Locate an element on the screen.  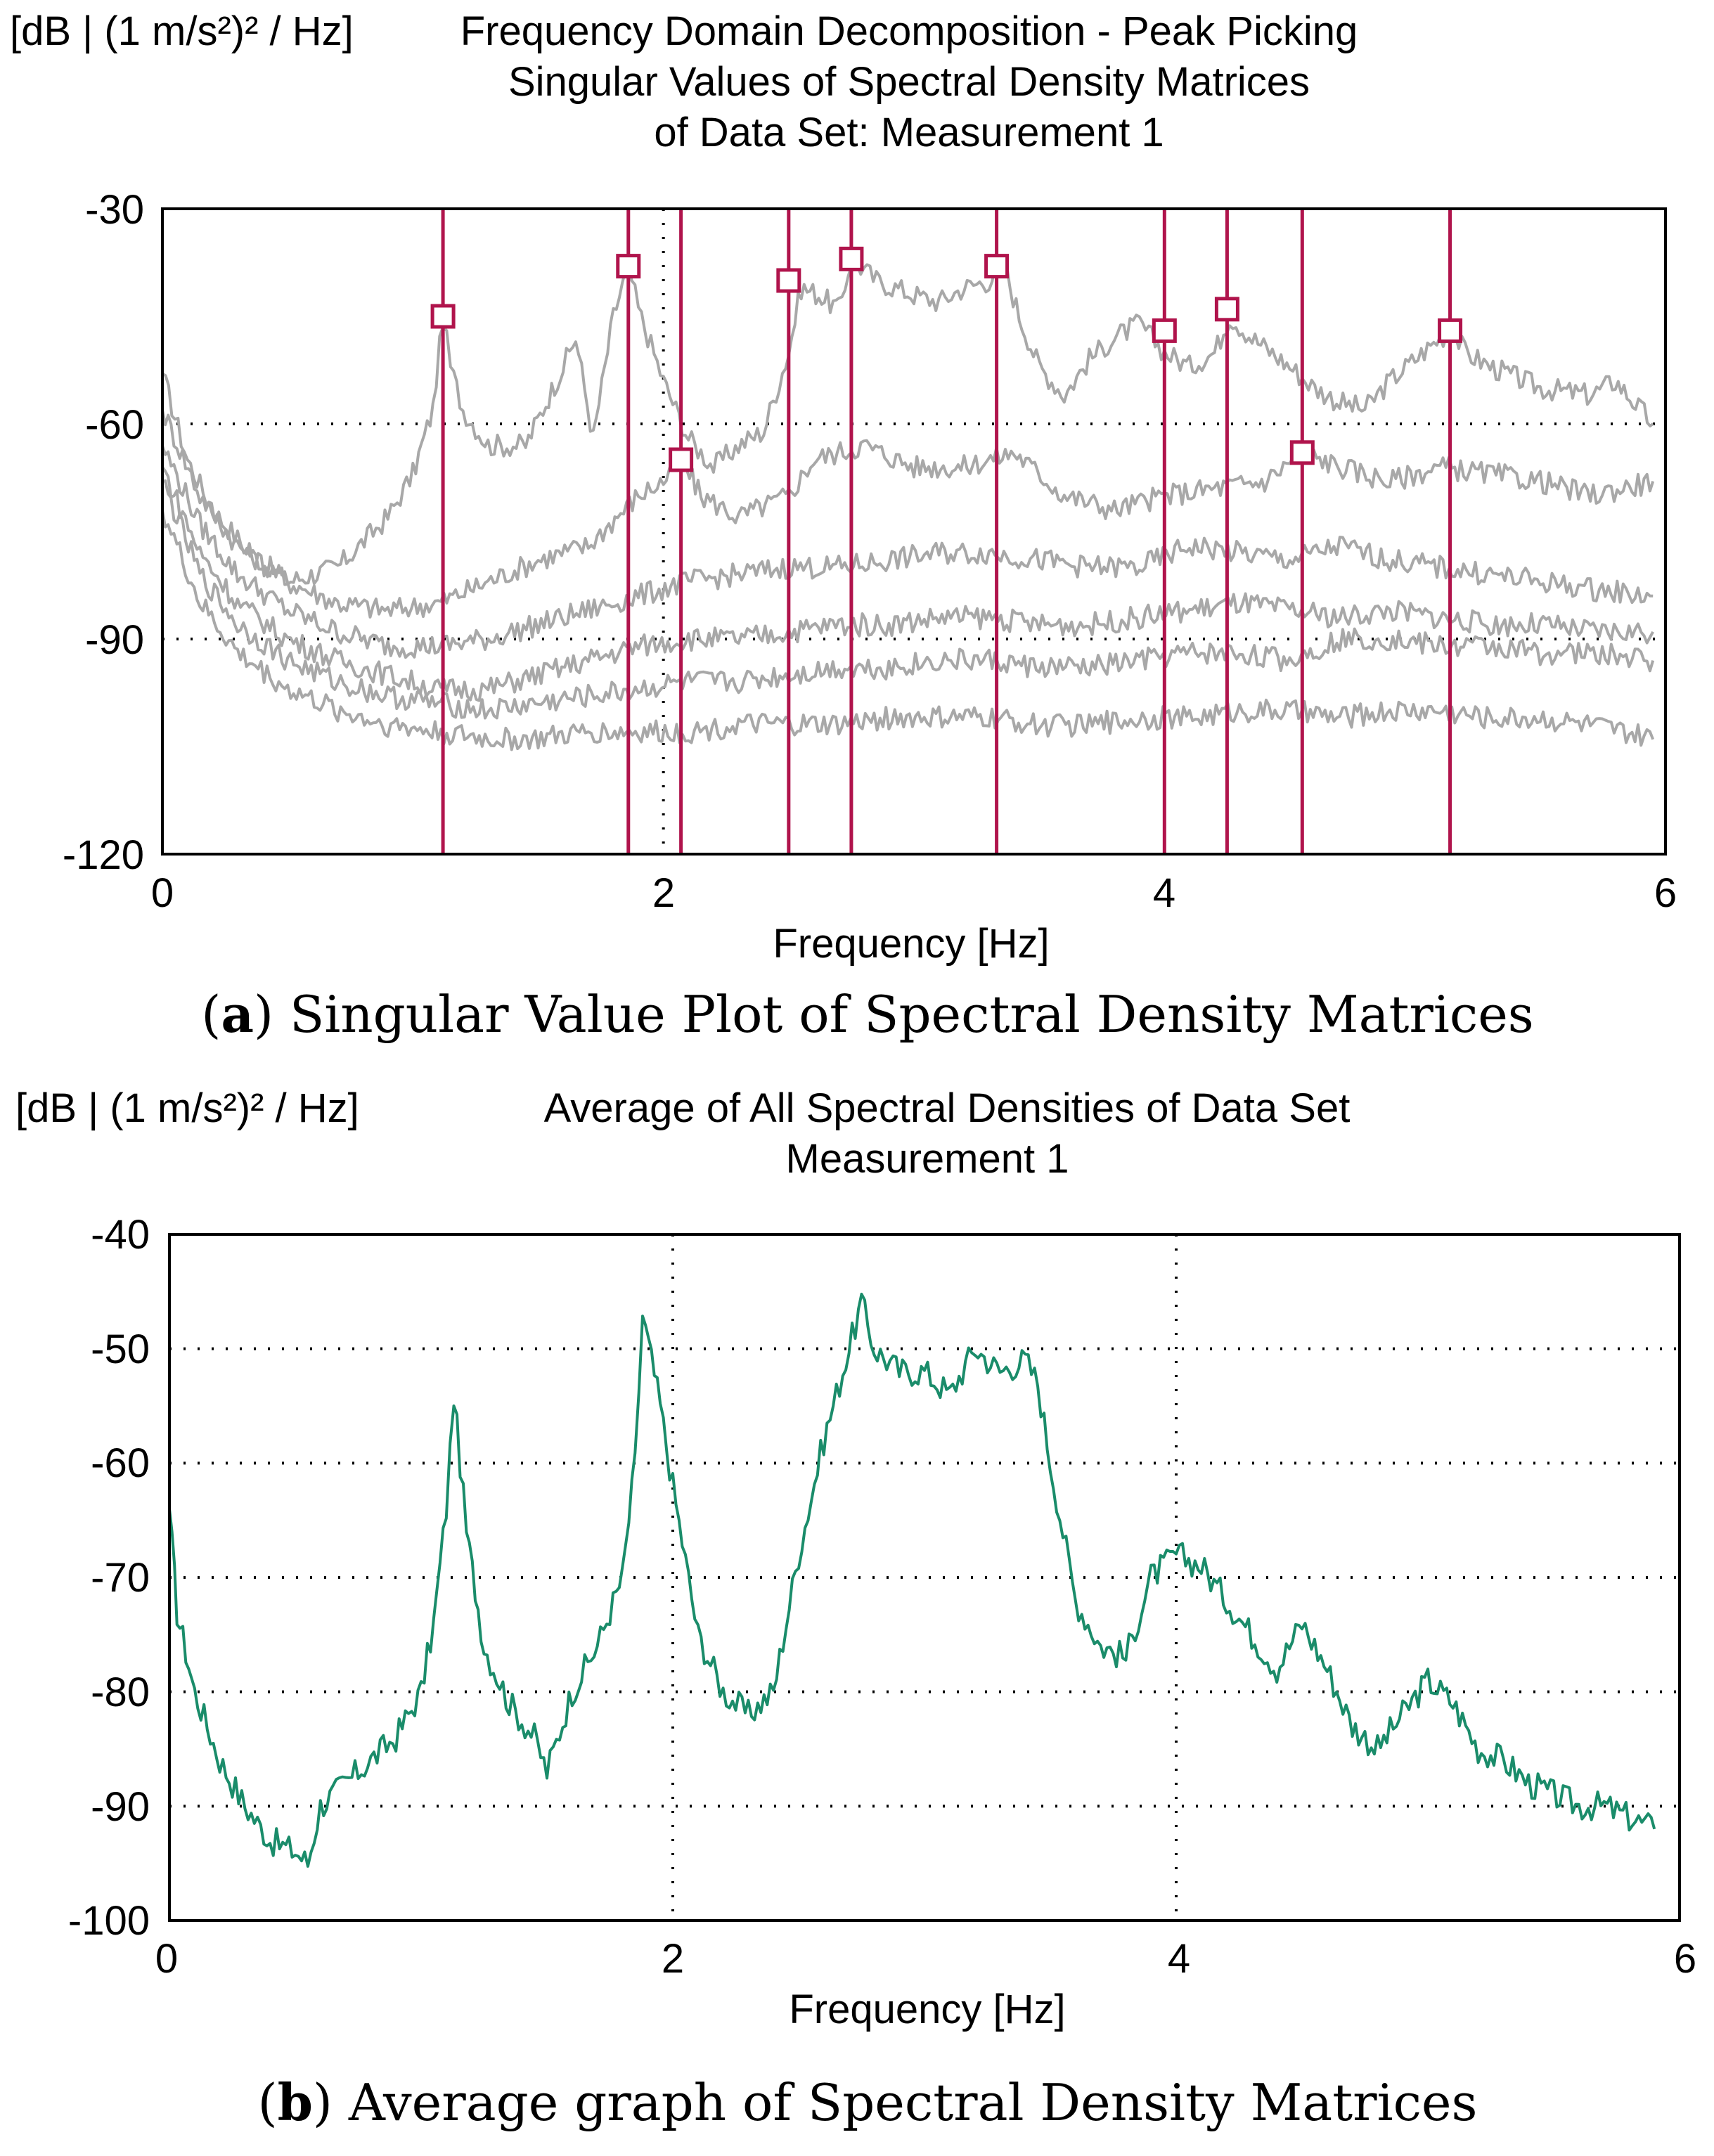
chart-b-y-tick: -90 is located at coordinates (120, 1807).